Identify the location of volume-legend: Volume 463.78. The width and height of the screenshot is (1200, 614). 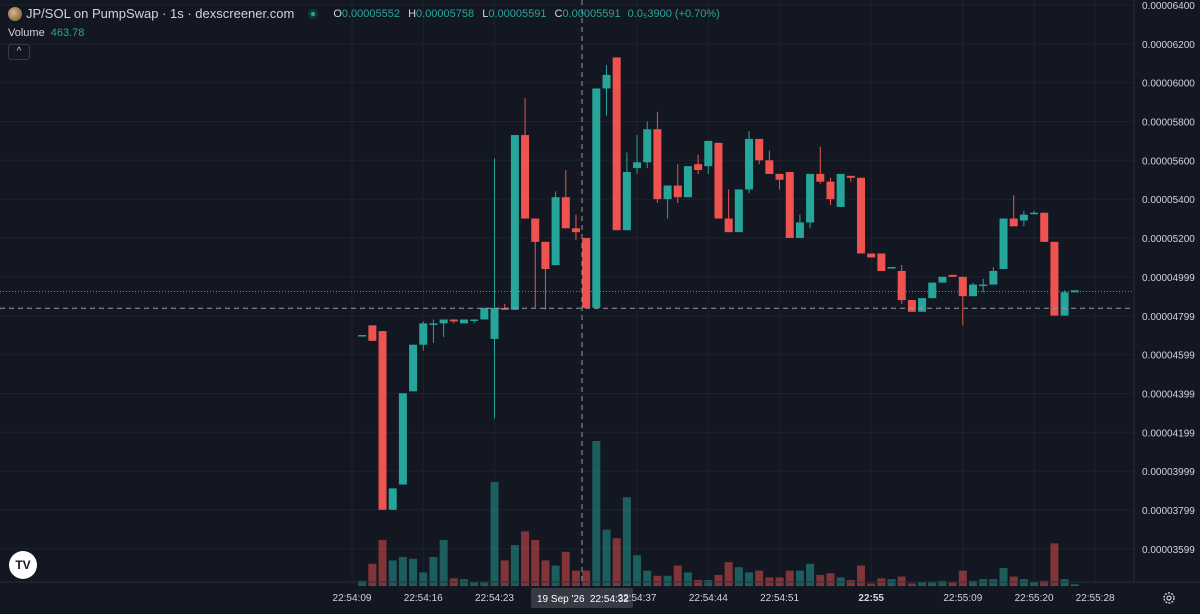
(46, 33).